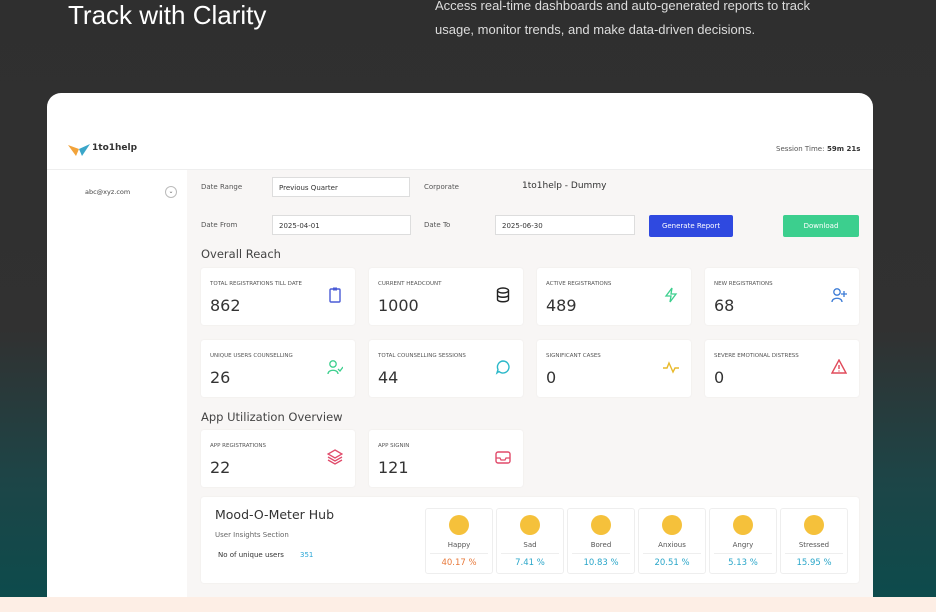  What do you see at coordinates (422, 356) in the screenshot?
I see `stat-label: TOTAL COUNSELLING SESSIONS` at bounding box center [422, 356].